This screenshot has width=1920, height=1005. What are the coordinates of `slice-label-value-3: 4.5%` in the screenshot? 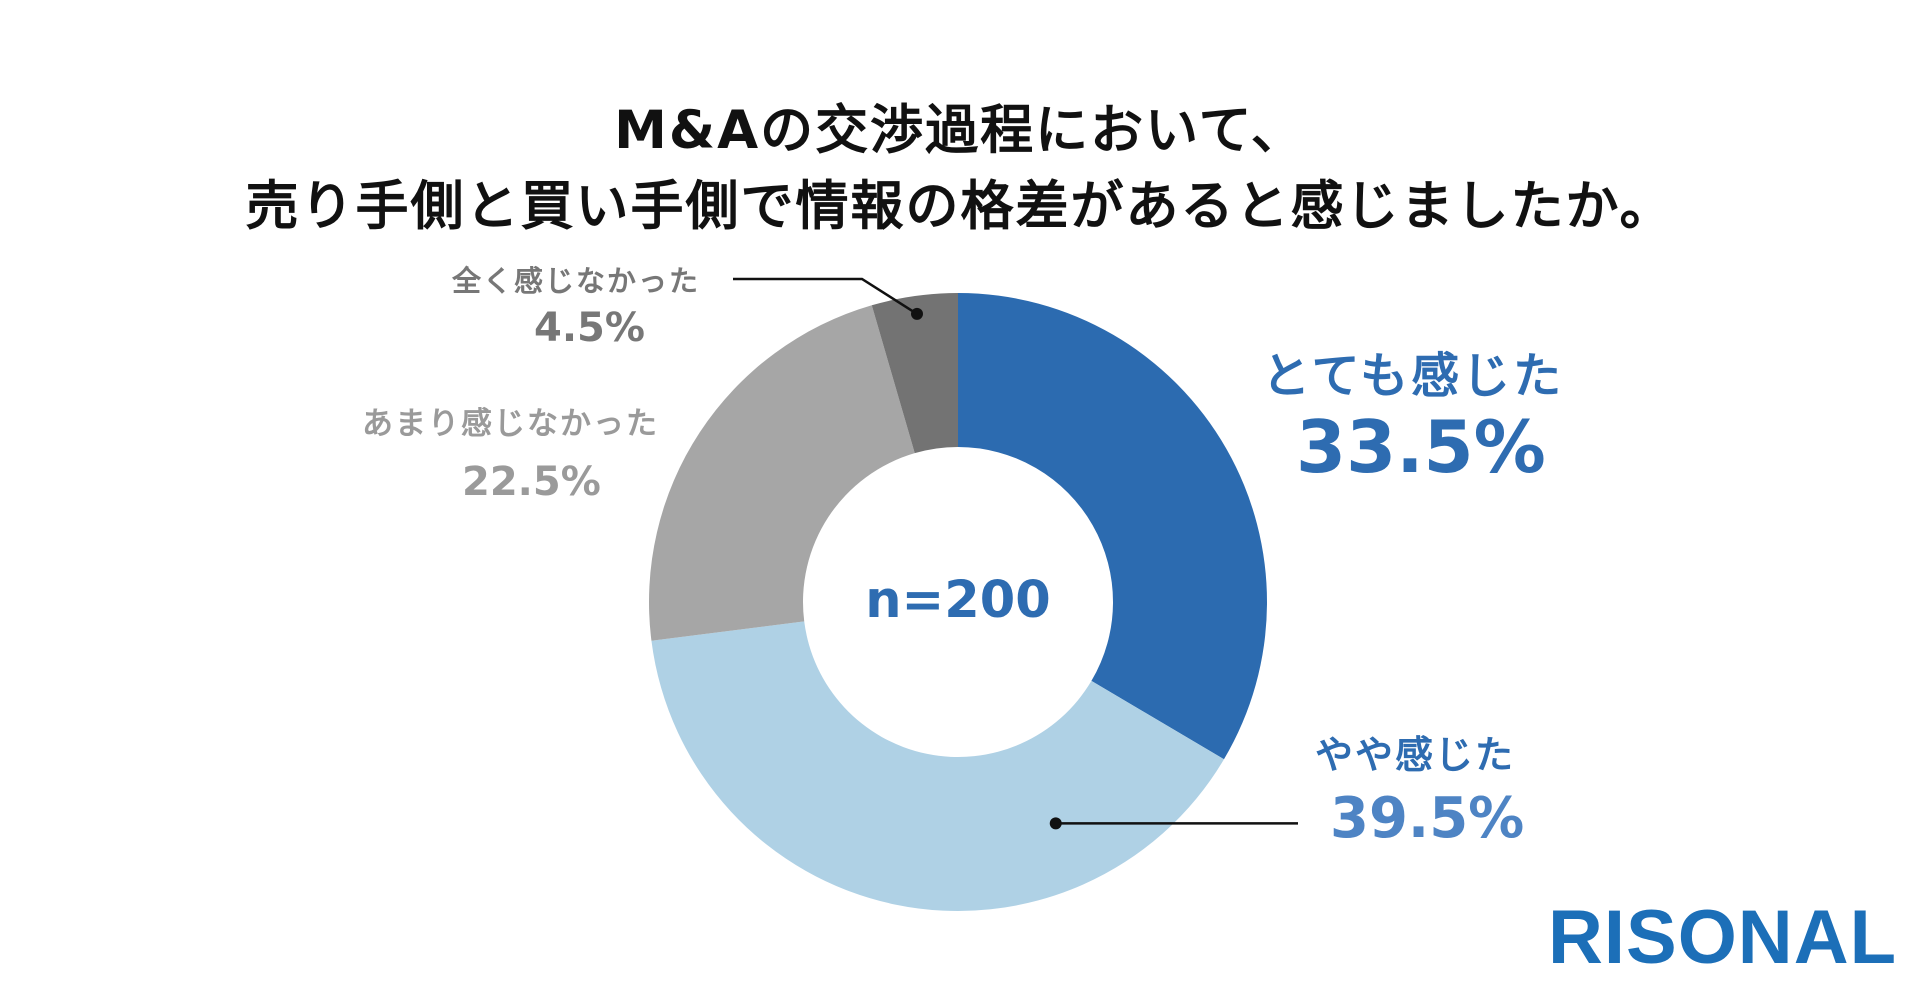 It's located at (589, 328).